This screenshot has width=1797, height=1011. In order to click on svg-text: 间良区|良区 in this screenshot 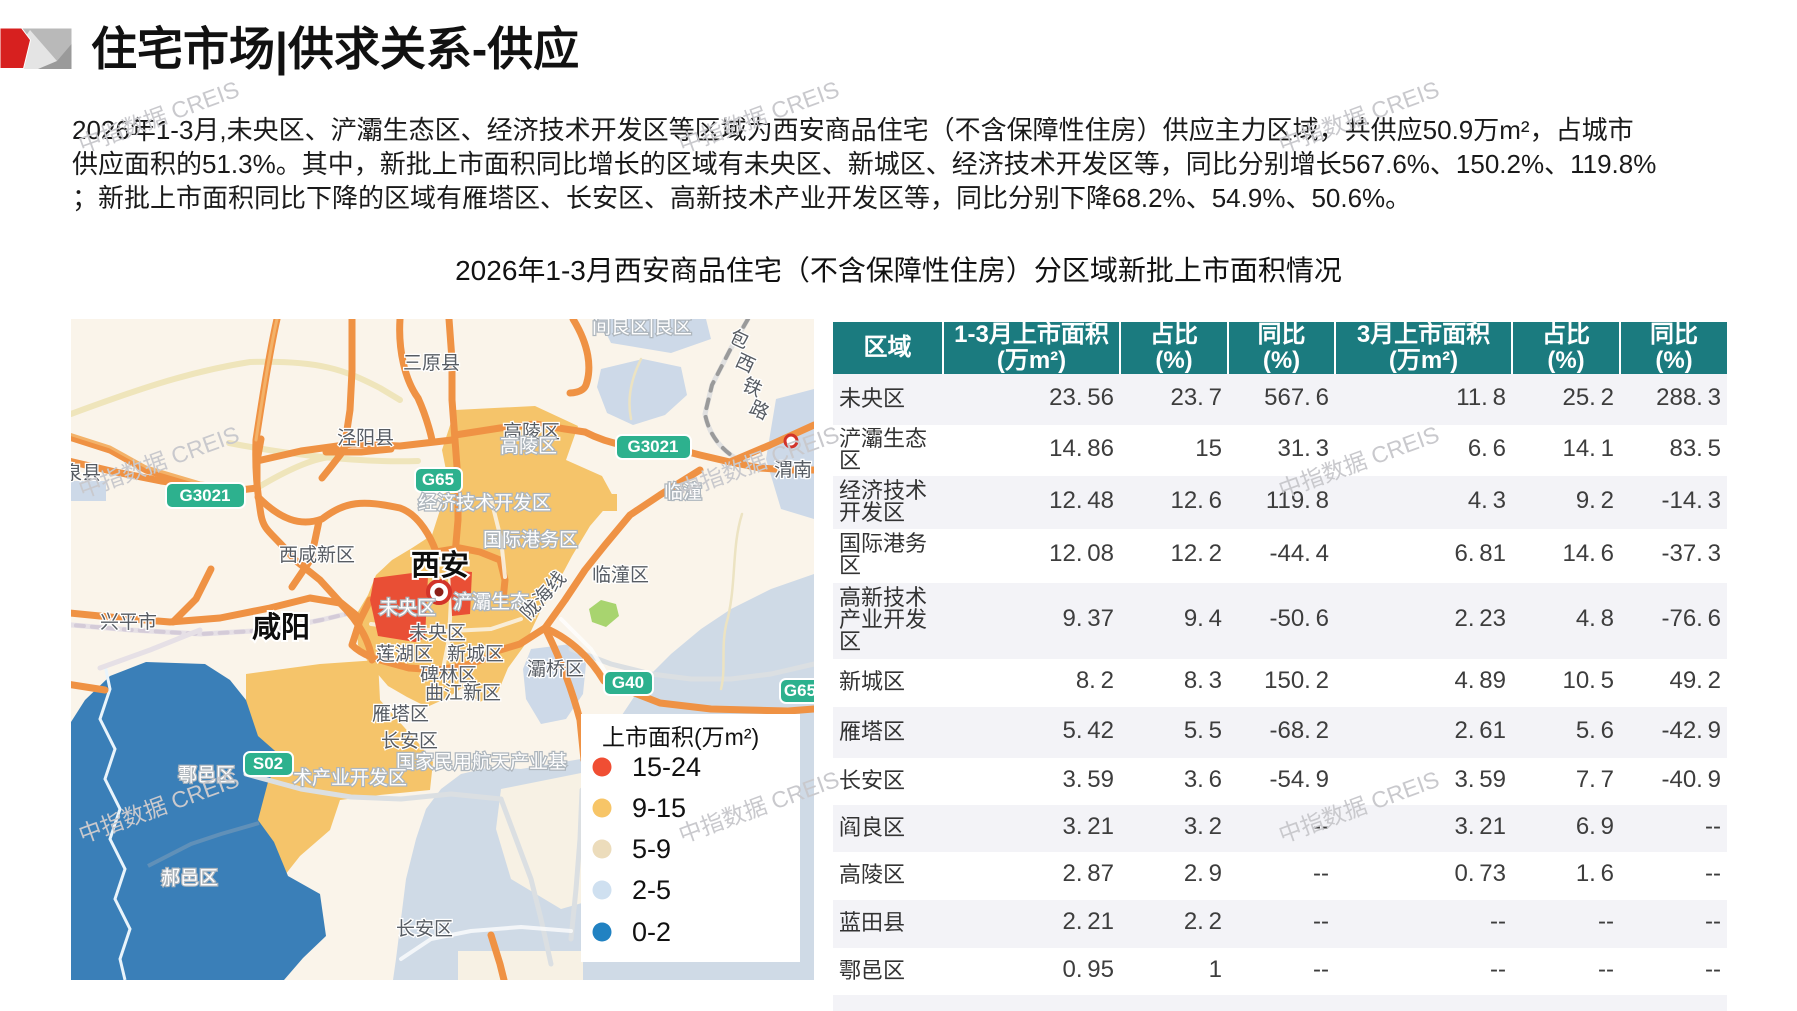, I will do `click(642, 328)`.